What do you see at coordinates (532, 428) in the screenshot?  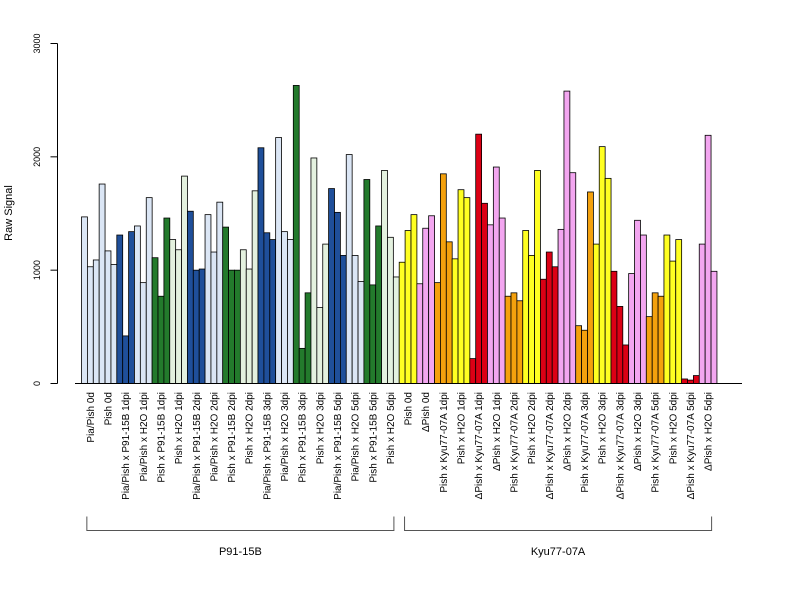 I see `x-tick-label: Pish x H2O 2dpi` at bounding box center [532, 428].